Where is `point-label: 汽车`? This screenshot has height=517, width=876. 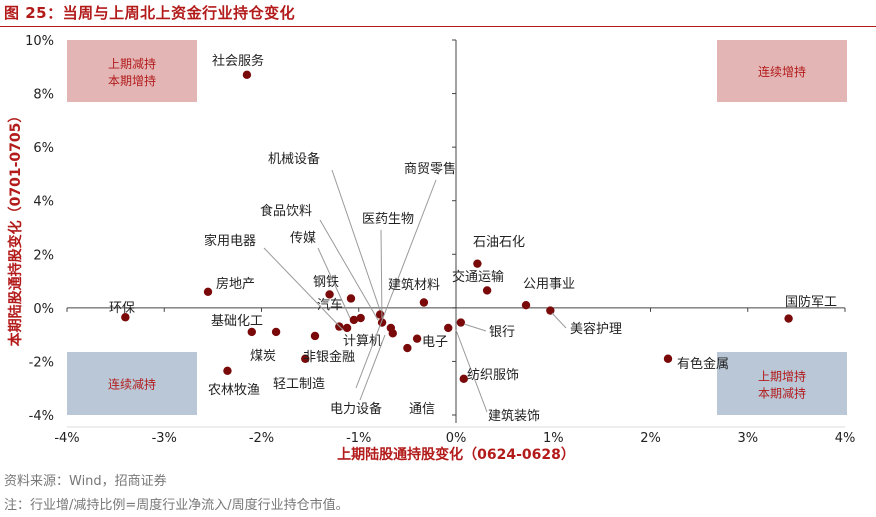 point-label: 汽车 is located at coordinates (330, 305).